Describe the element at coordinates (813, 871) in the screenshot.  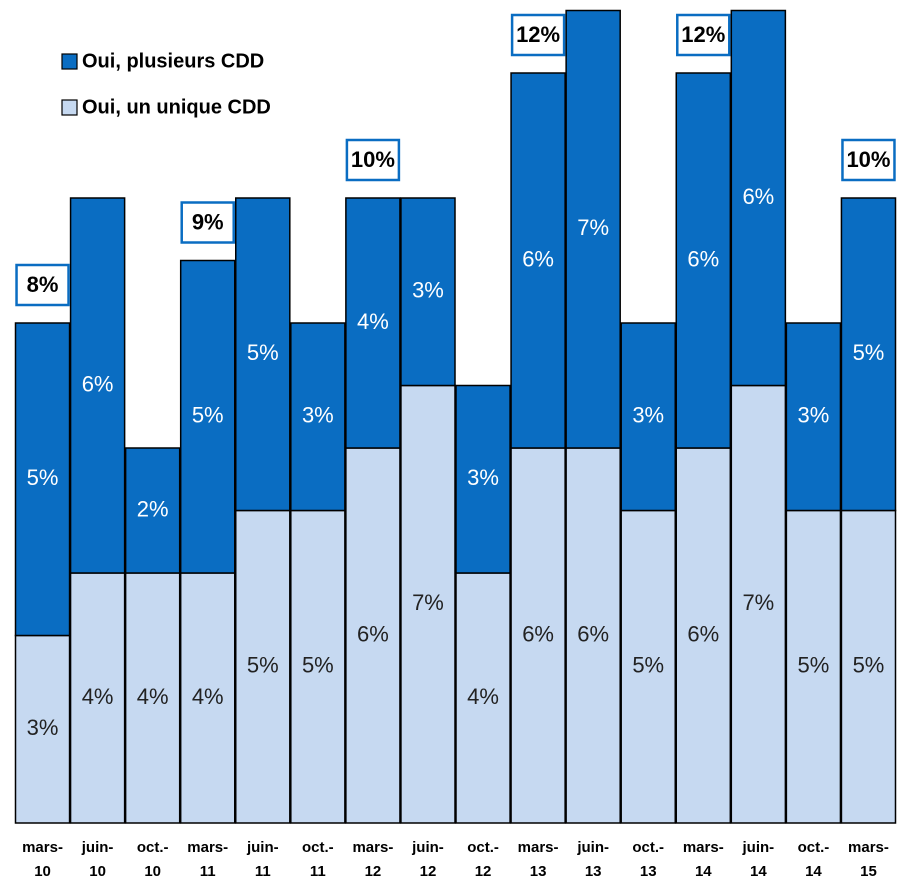
I see `x-tick-line: 14` at that location.